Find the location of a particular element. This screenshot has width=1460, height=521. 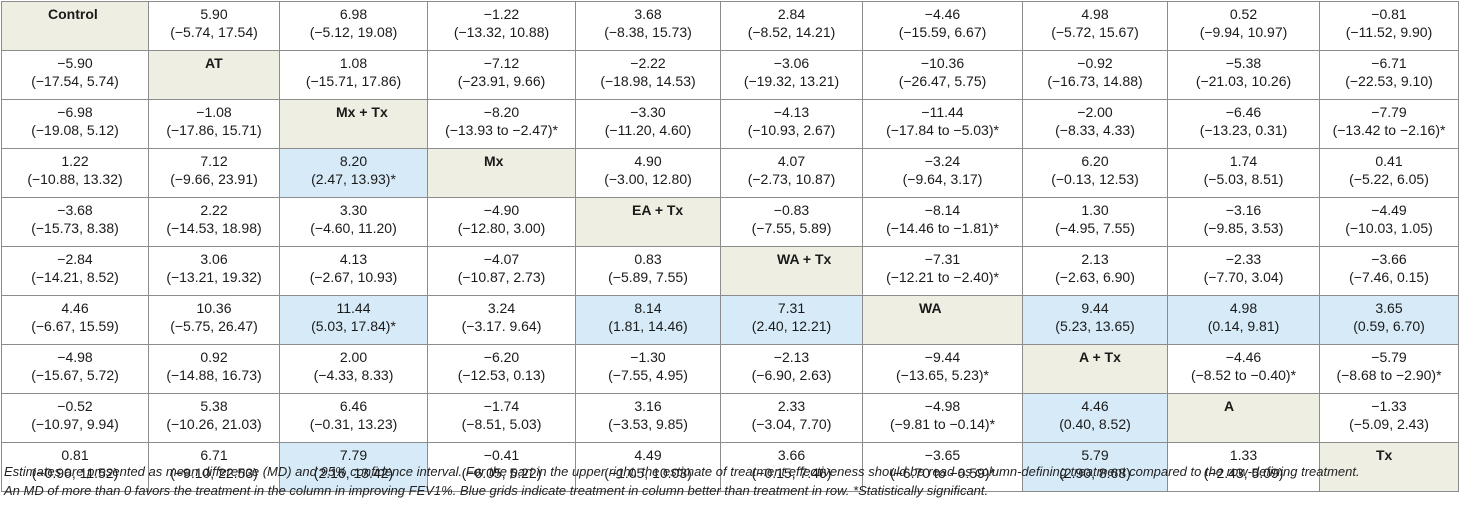

confidence-interval: (−5.75, 26.47) is located at coordinates (214, 326).